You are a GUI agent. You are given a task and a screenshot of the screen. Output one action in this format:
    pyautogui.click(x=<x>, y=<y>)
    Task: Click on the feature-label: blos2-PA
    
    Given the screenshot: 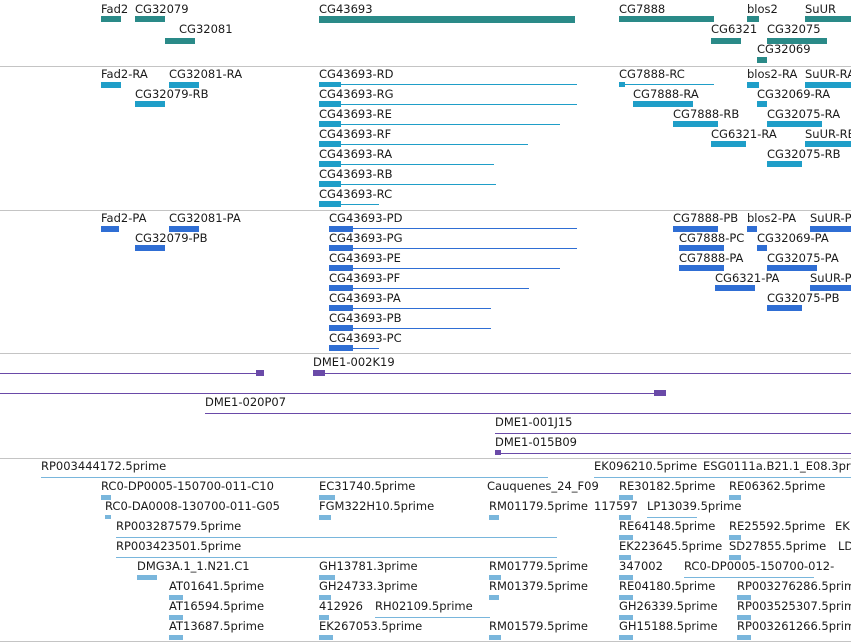 What is the action you would take?
    pyautogui.click(x=772, y=218)
    